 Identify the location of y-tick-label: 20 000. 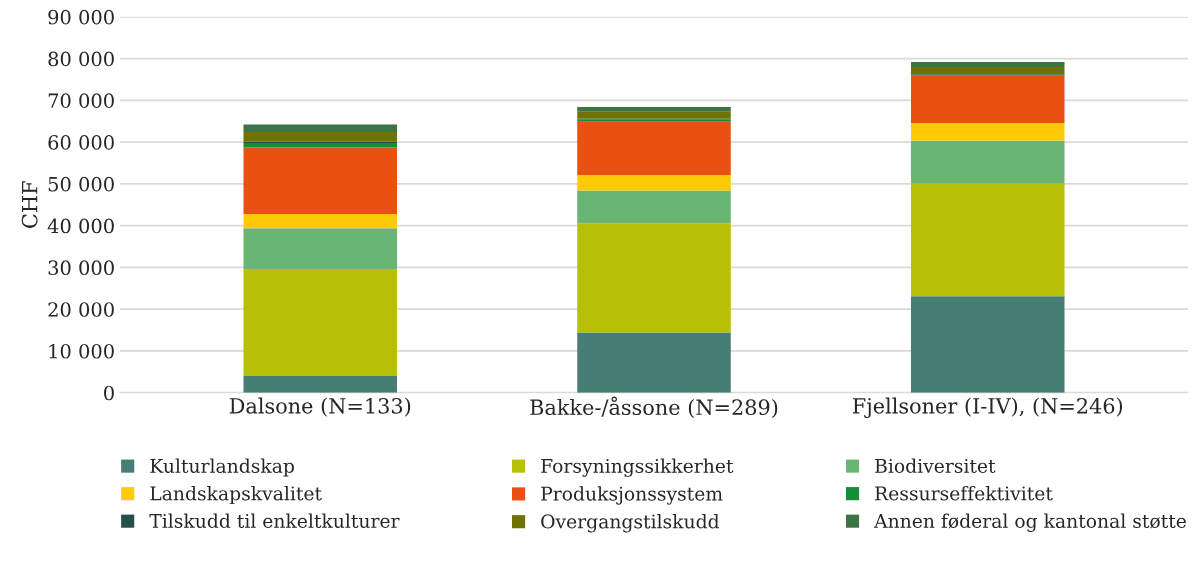
(81, 309).